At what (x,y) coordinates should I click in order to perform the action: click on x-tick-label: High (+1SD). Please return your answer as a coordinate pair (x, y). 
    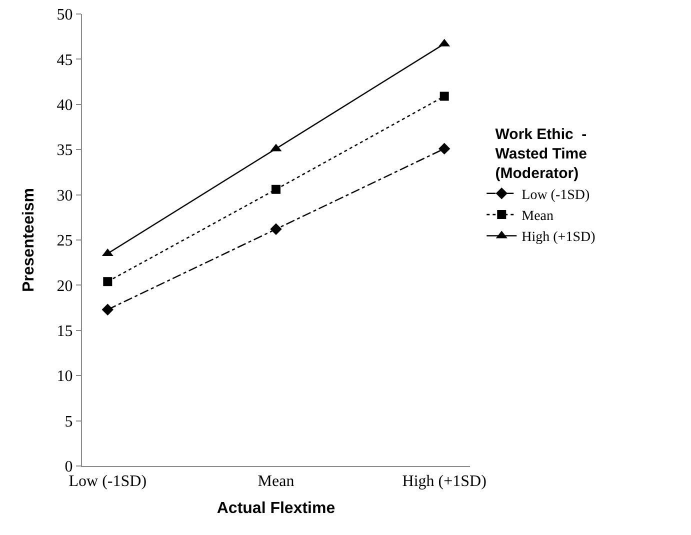
    Looking at the image, I should click on (444, 481).